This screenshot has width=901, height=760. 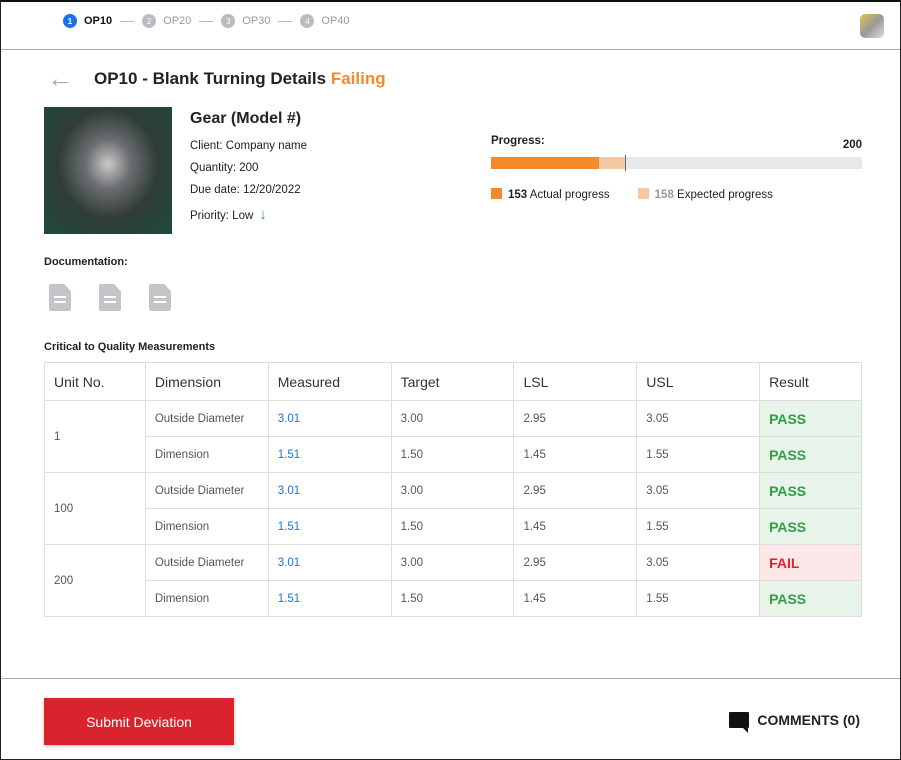 I want to click on step-op40: 4 OP40, so click(x=325, y=21).